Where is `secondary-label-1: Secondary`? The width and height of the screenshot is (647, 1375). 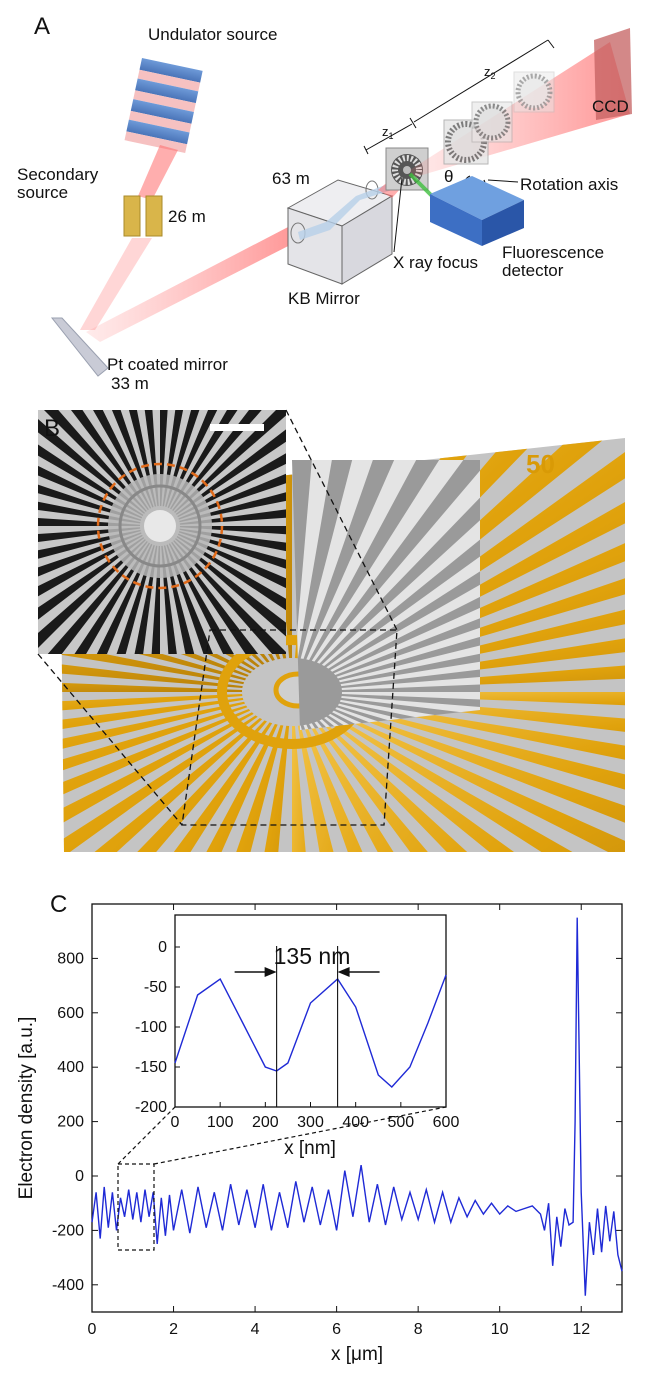
secondary-label-1: Secondary is located at coordinates (58, 174).